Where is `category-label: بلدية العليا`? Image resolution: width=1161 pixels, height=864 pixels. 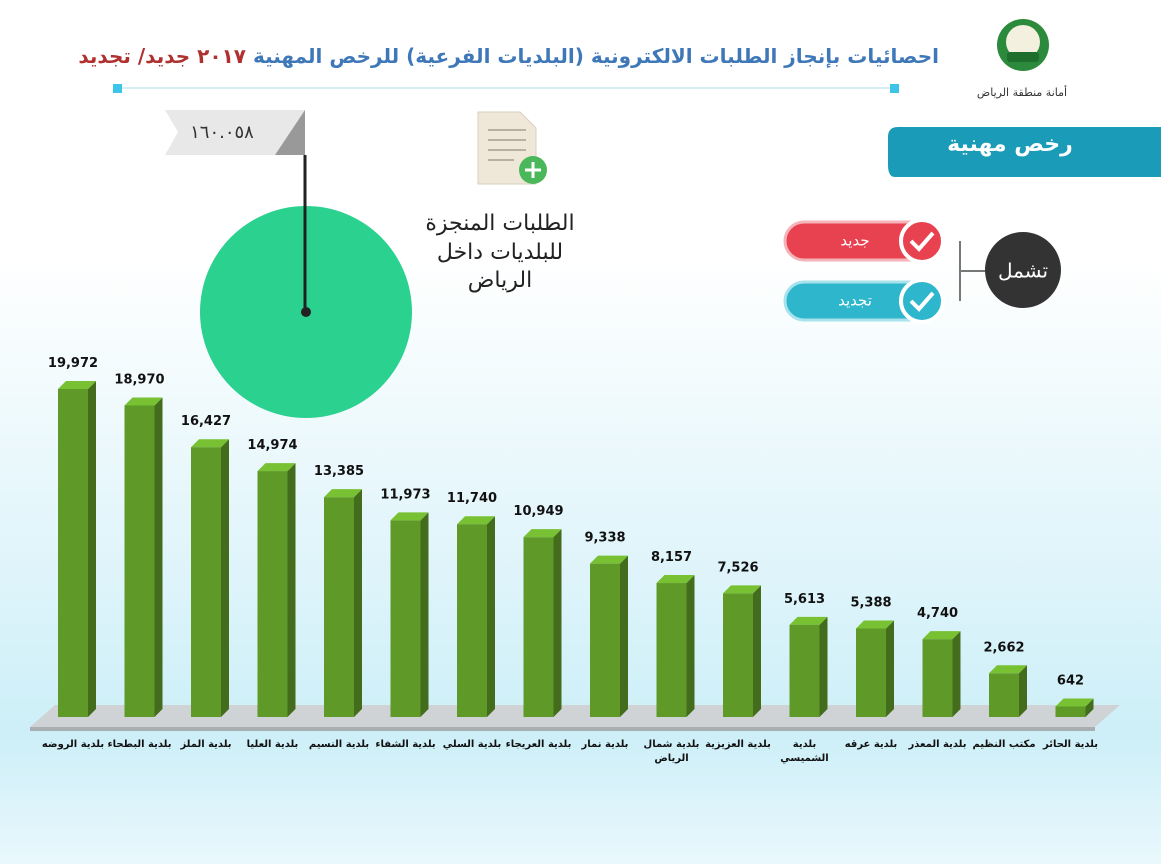 category-label: بلدية العليا is located at coordinates (272, 744).